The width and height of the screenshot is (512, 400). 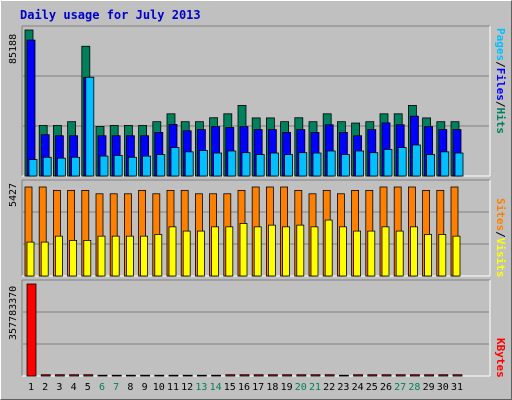 I want to click on day-label: 7, so click(x=116, y=387).